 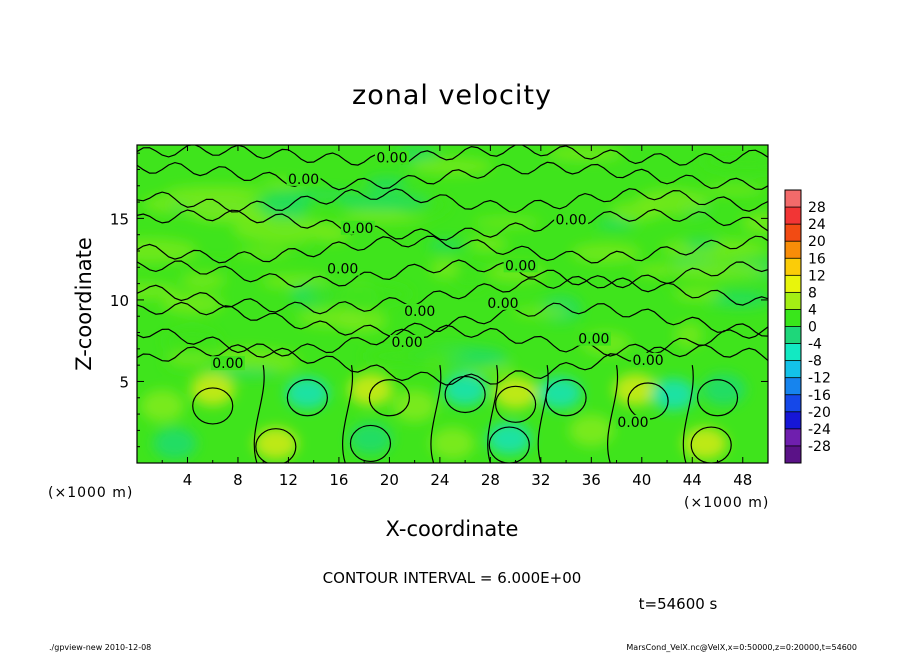 What do you see at coordinates (452, 529) in the screenshot?
I see `x-axis-label: X-coordinate` at bounding box center [452, 529].